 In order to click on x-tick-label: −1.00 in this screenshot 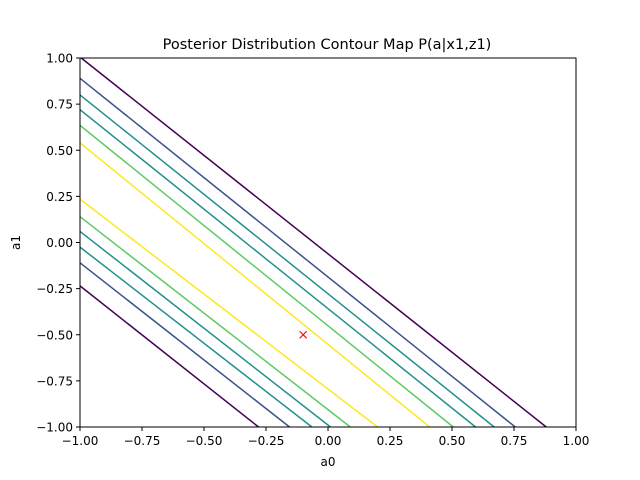, I will do `click(80, 441)`.